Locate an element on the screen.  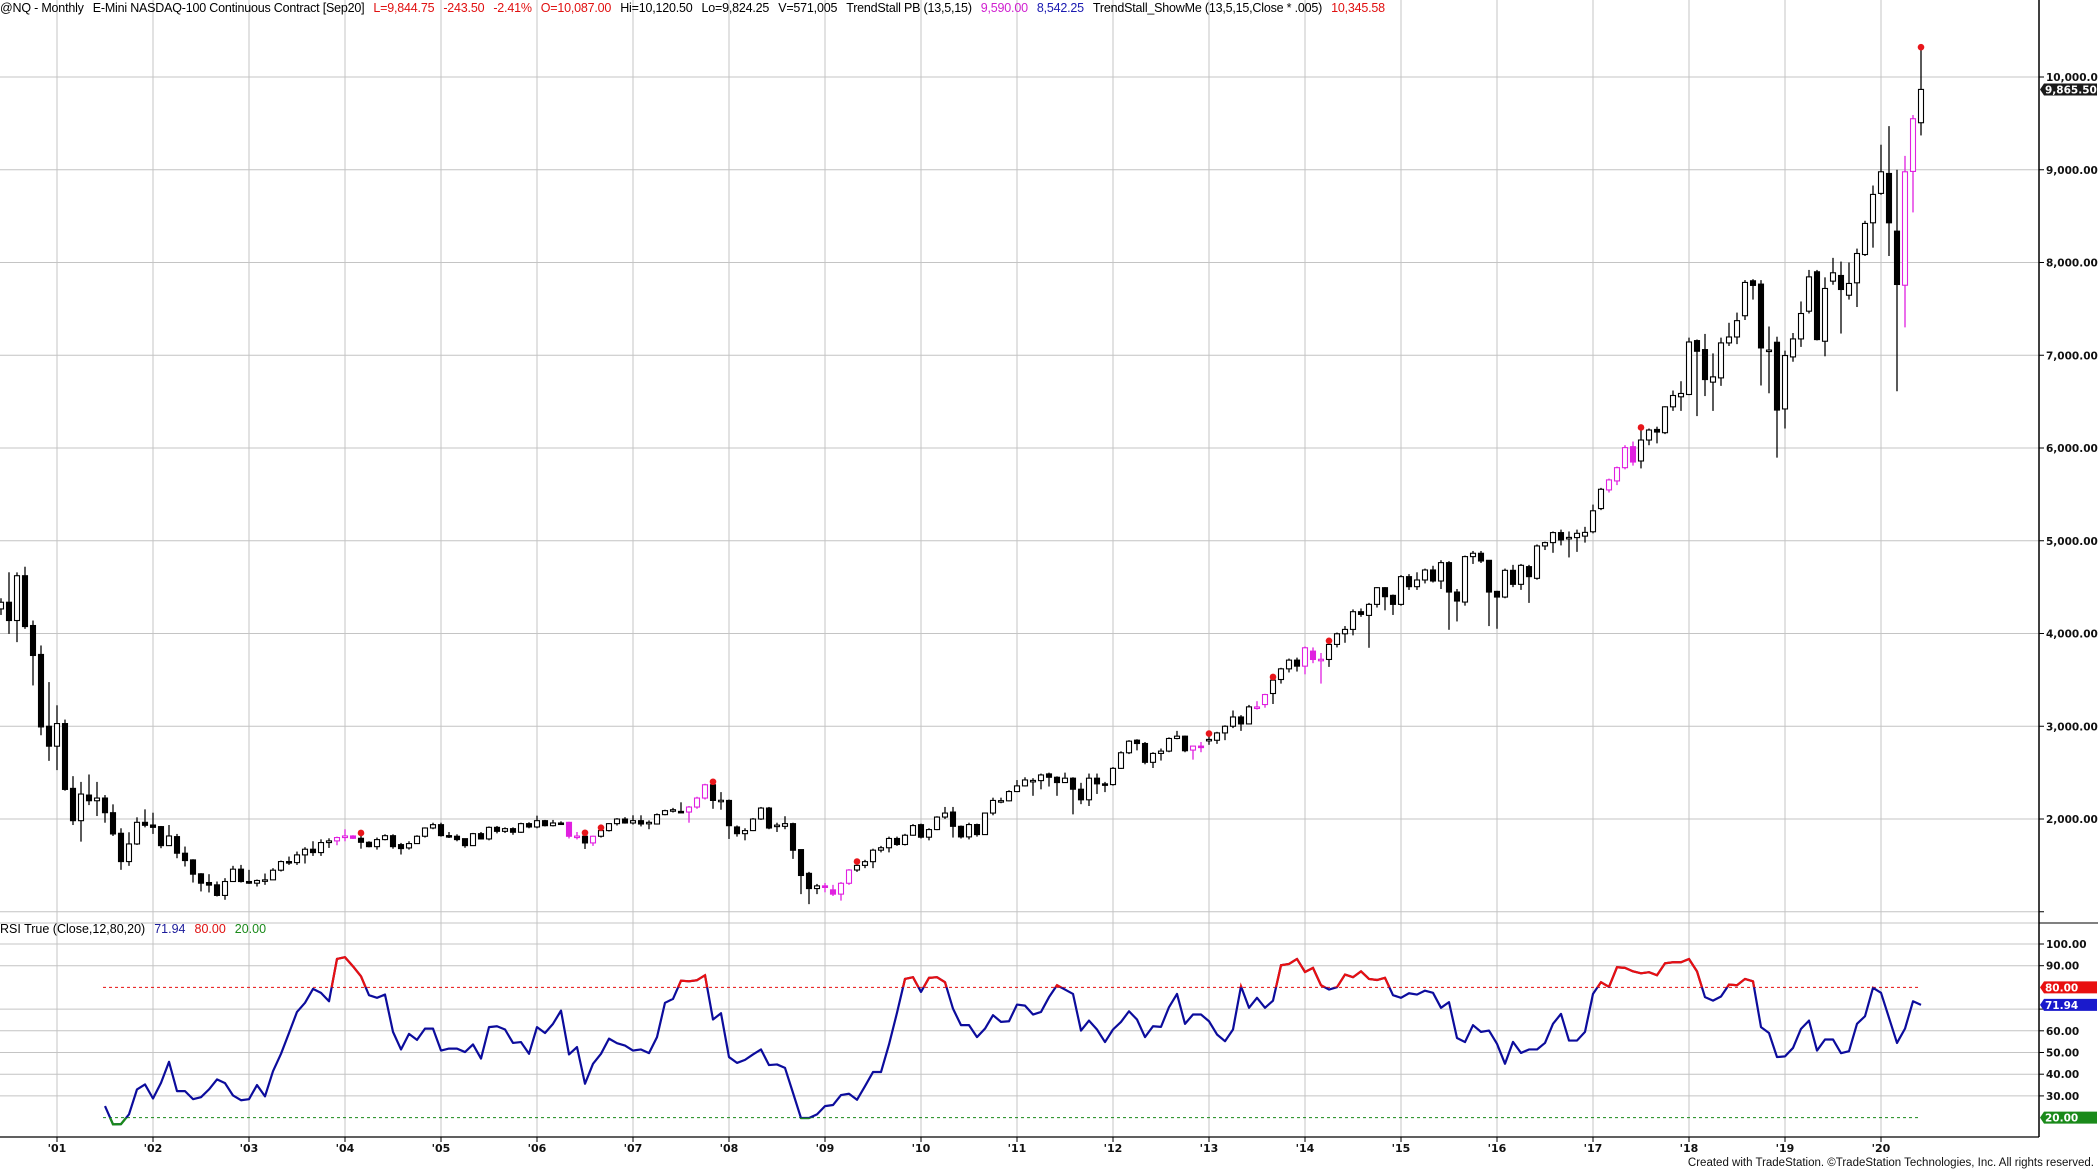
overbought-tag: 80.00 is located at coordinates (2068, 987).